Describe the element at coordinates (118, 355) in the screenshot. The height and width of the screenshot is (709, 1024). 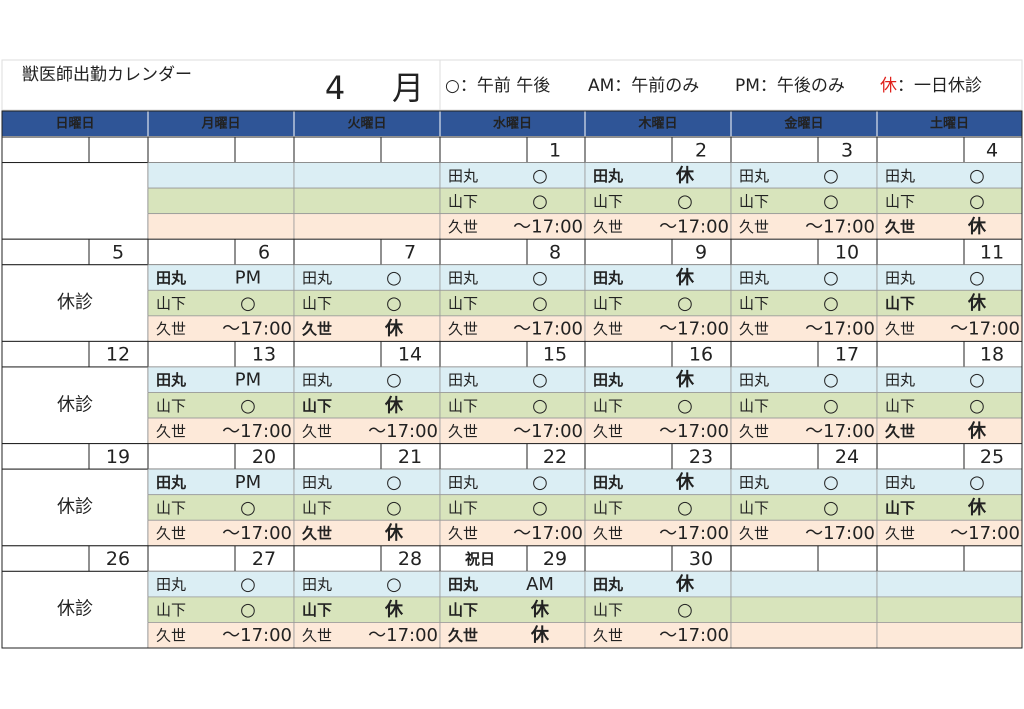
I see `date: 12` at that location.